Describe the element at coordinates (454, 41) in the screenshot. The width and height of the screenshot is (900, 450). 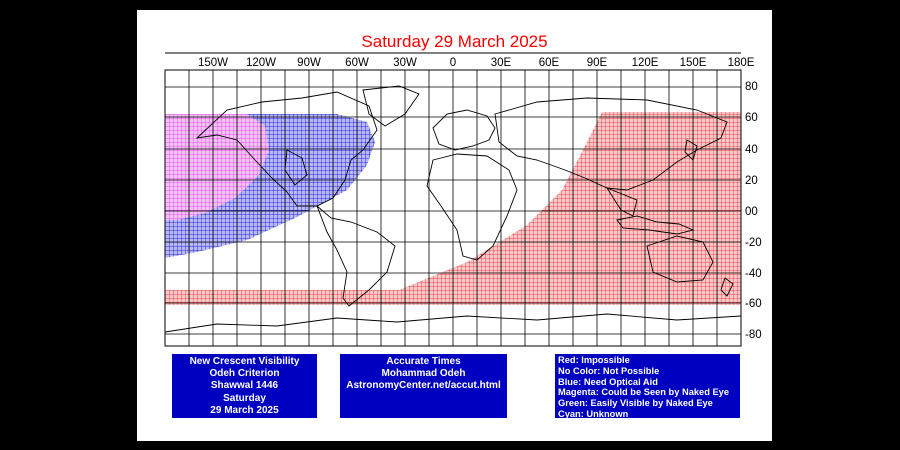
I see `map-title: Saturday 29 March 2025` at that location.